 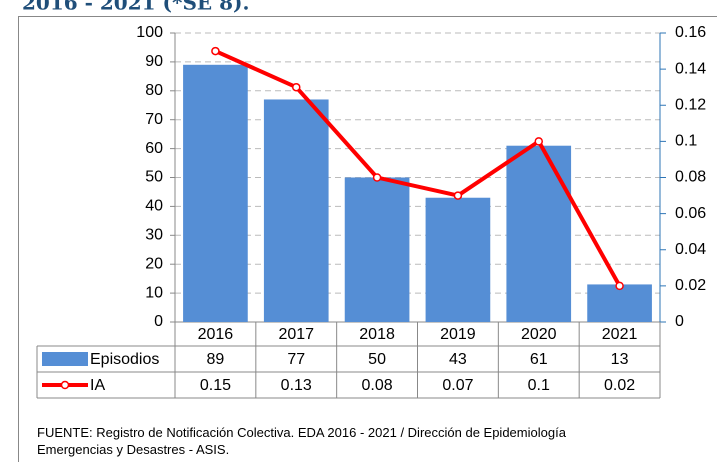 What do you see at coordinates (154, 263) in the screenshot?
I see `y-tick-label: 20` at bounding box center [154, 263].